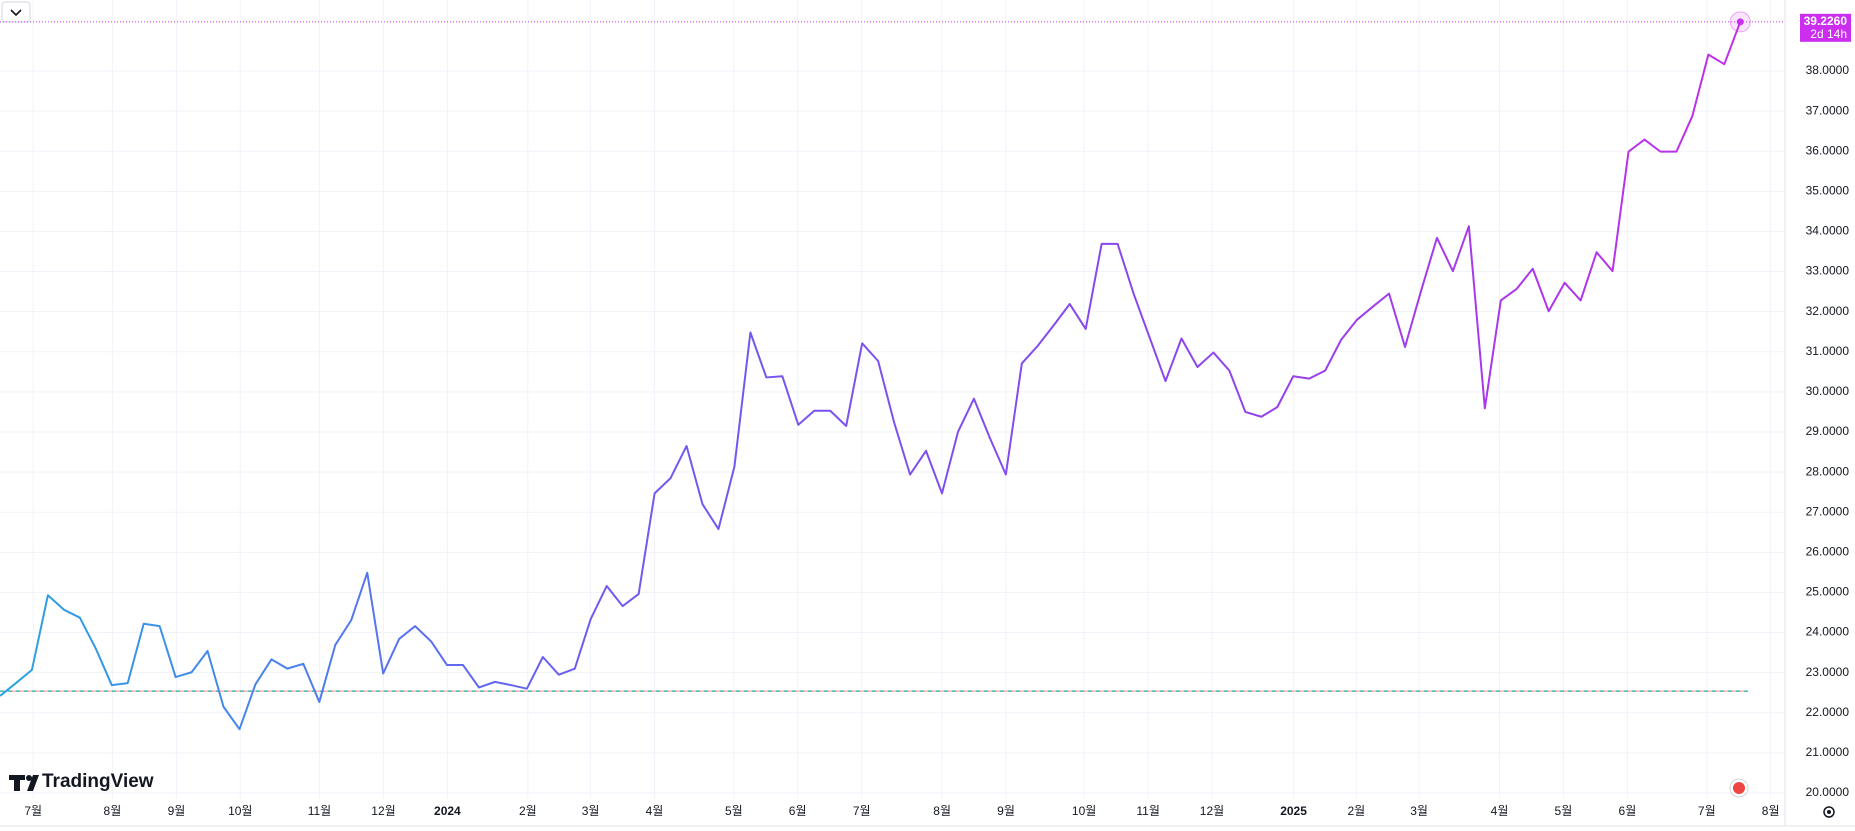 The height and width of the screenshot is (831, 1855). What do you see at coordinates (1828, 231) in the screenshot?
I see `y-tick-label: 34.0000` at bounding box center [1828, 231].